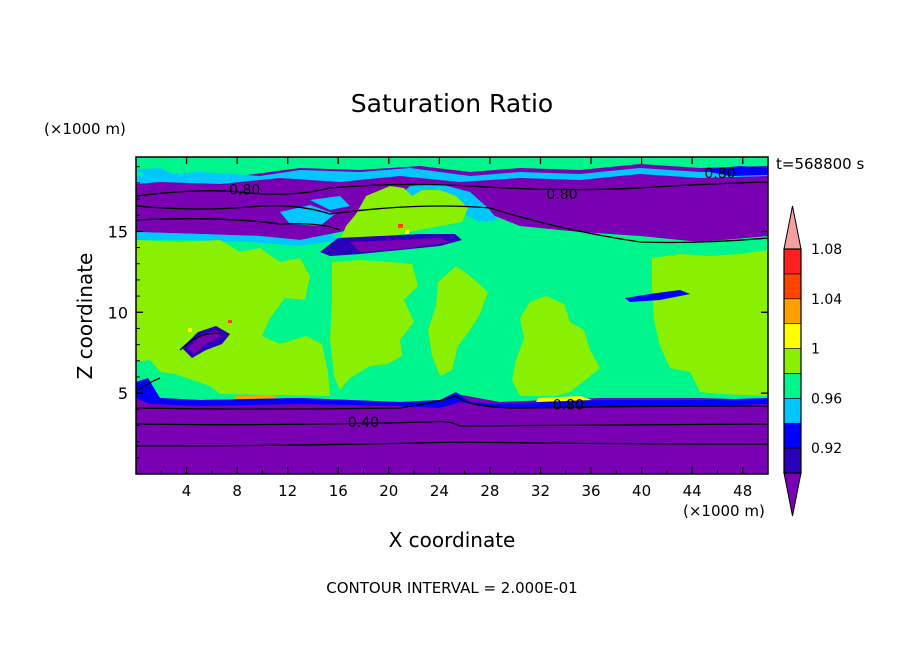  Describe the element at coordinates (742, 491) in the screenshot. I see `x-tick-label: 48` at that location.